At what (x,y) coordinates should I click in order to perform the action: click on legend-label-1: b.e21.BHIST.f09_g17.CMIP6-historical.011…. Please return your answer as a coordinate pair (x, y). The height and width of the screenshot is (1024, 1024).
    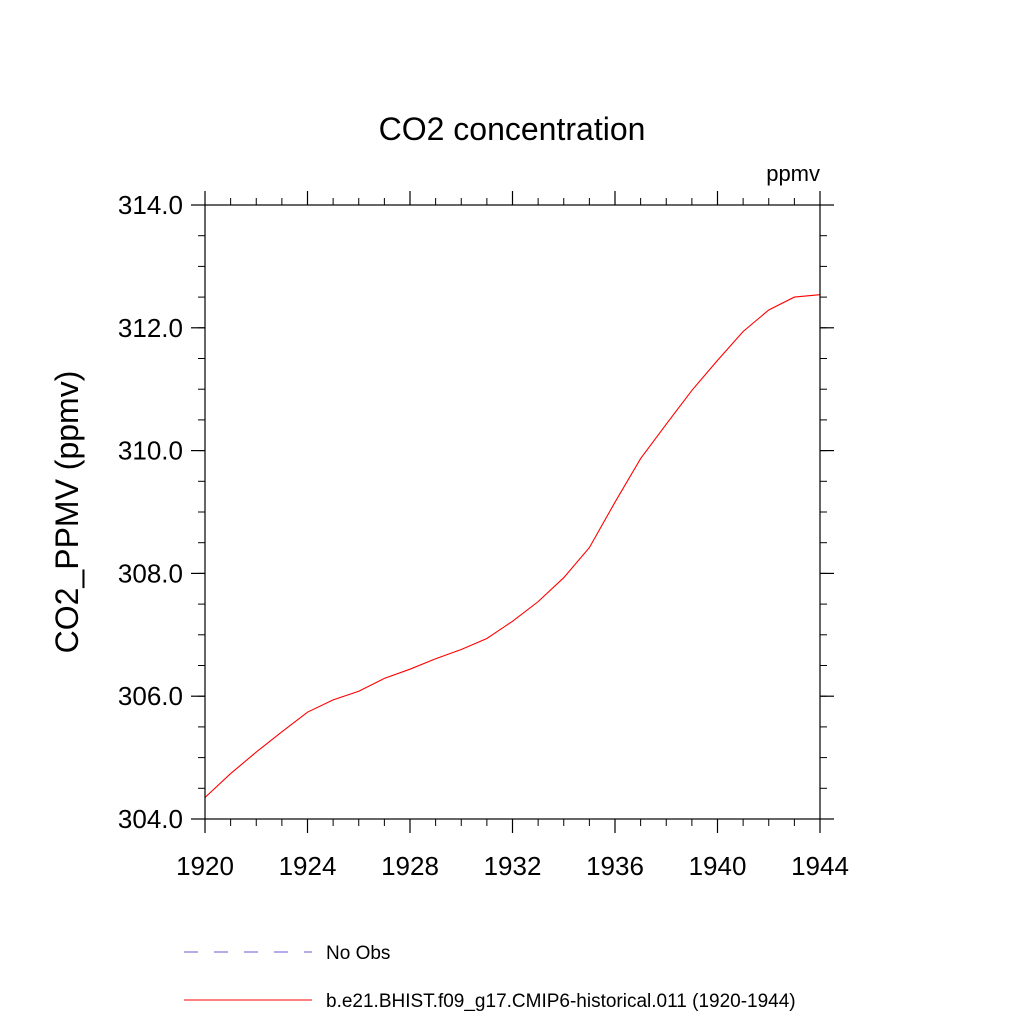
    Looking at the image, I should click on (561, 1001).